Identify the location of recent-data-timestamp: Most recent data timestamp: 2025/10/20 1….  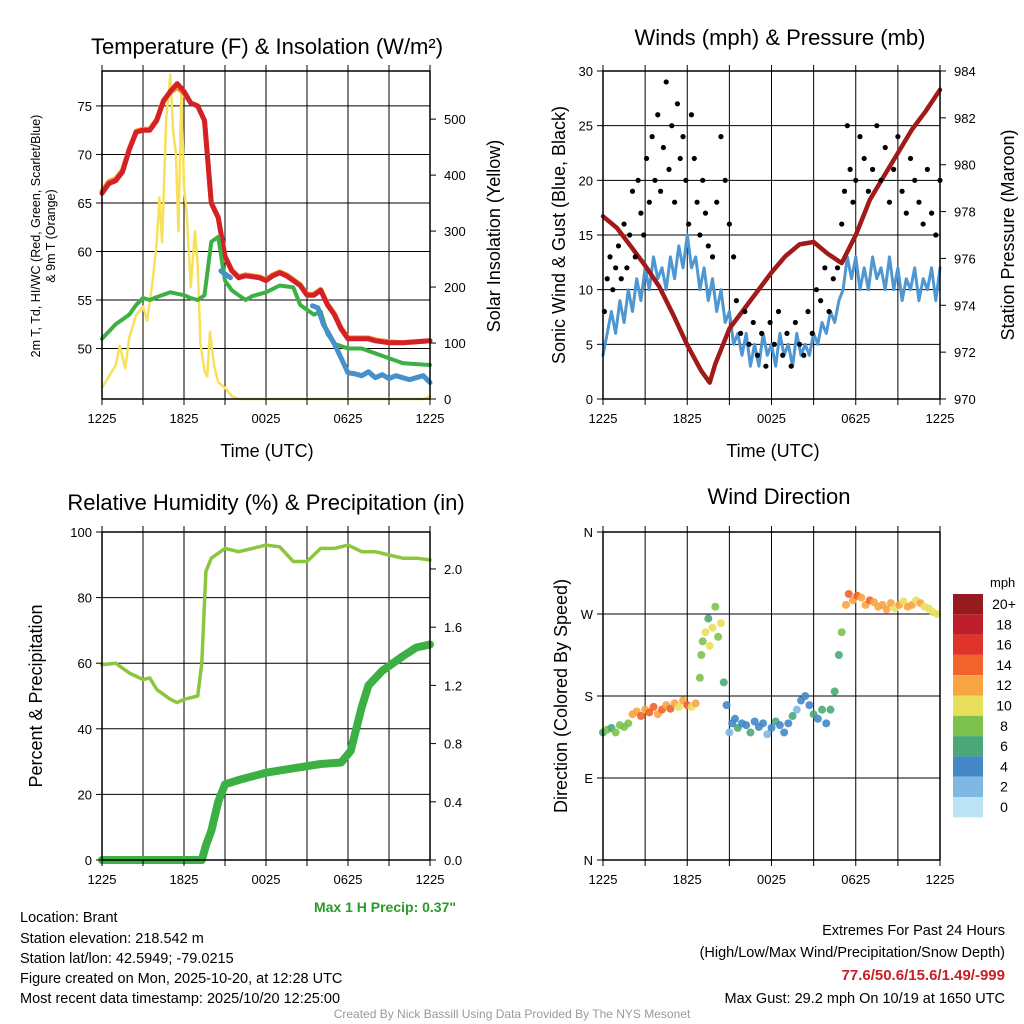
(180, 999).